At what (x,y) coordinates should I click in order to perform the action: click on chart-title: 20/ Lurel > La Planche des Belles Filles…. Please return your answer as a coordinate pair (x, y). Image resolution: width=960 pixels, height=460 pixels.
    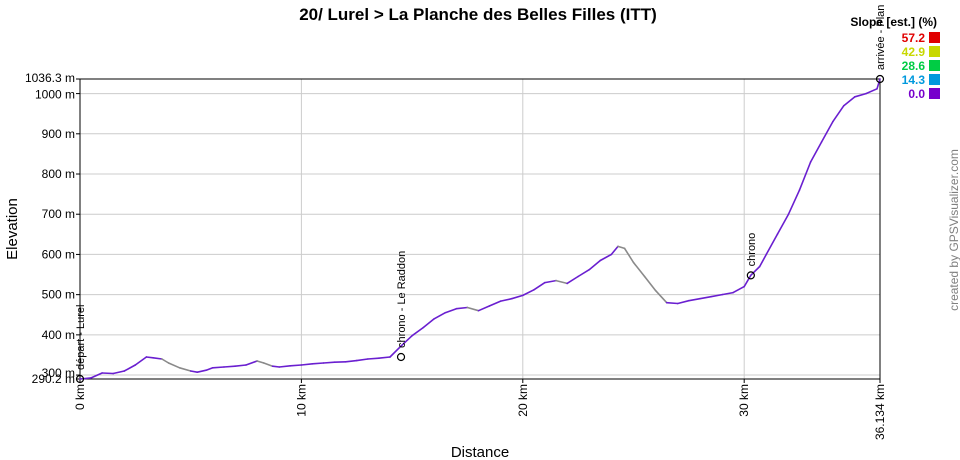
    Looking at the image, I should click on (478, 14).